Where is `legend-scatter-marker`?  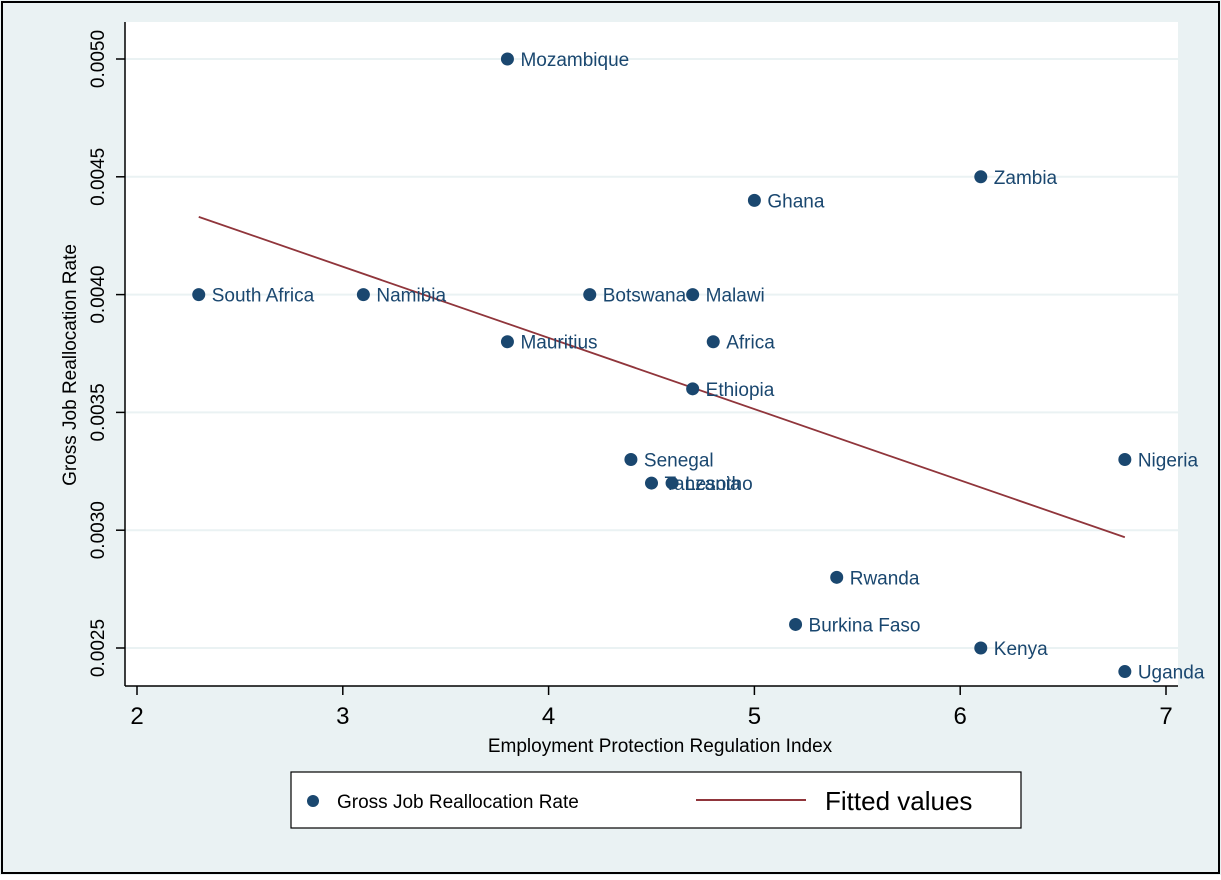 legend-scatter-marker is located at coordinates (313, 801).